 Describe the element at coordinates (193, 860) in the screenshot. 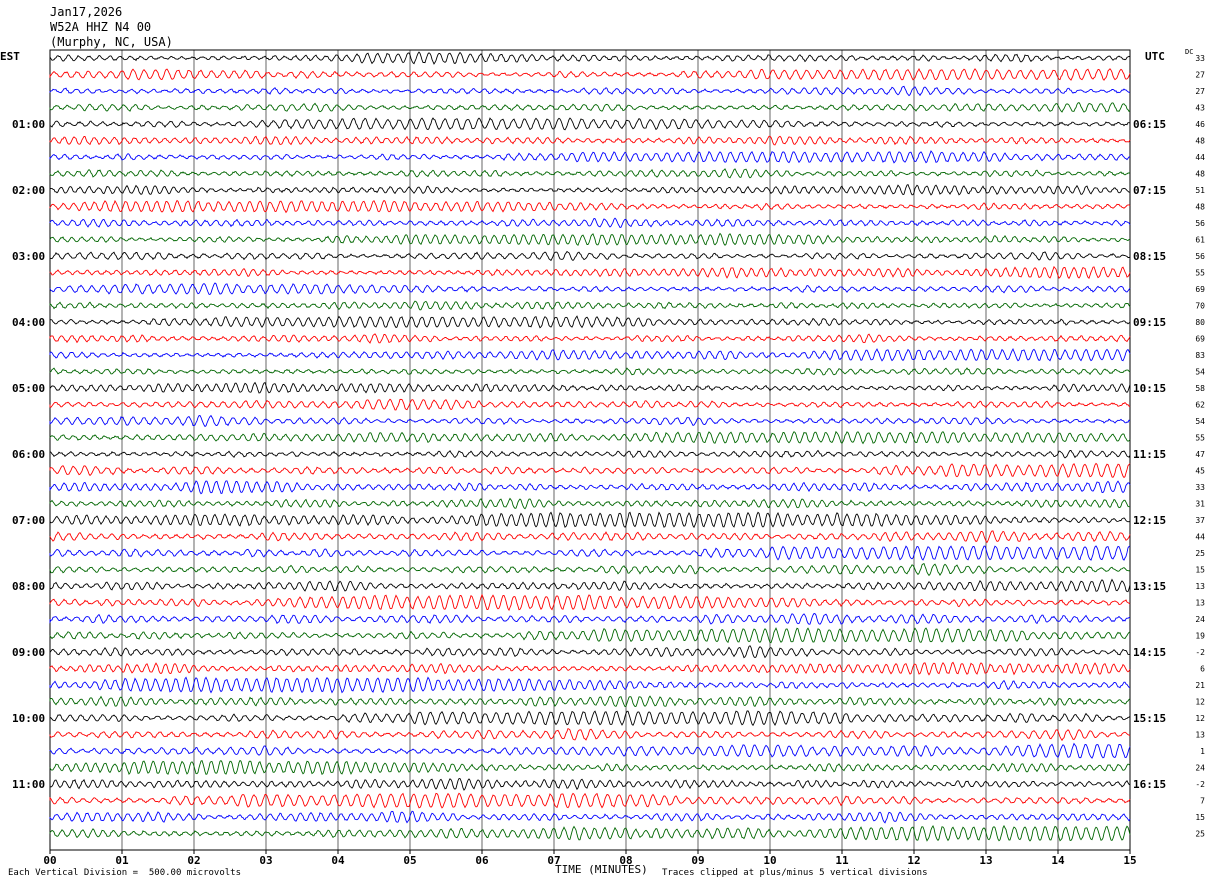

I see `x-tick-label: 02` at that location.